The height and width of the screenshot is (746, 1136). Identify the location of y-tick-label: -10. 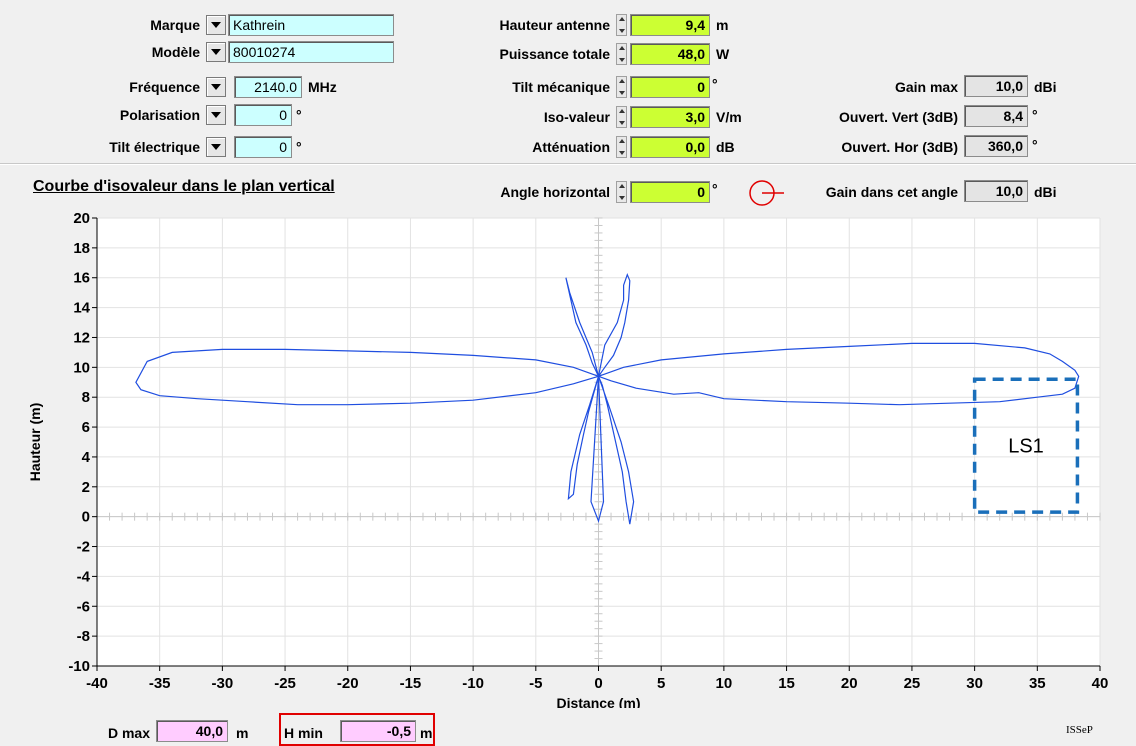
(79, 666).